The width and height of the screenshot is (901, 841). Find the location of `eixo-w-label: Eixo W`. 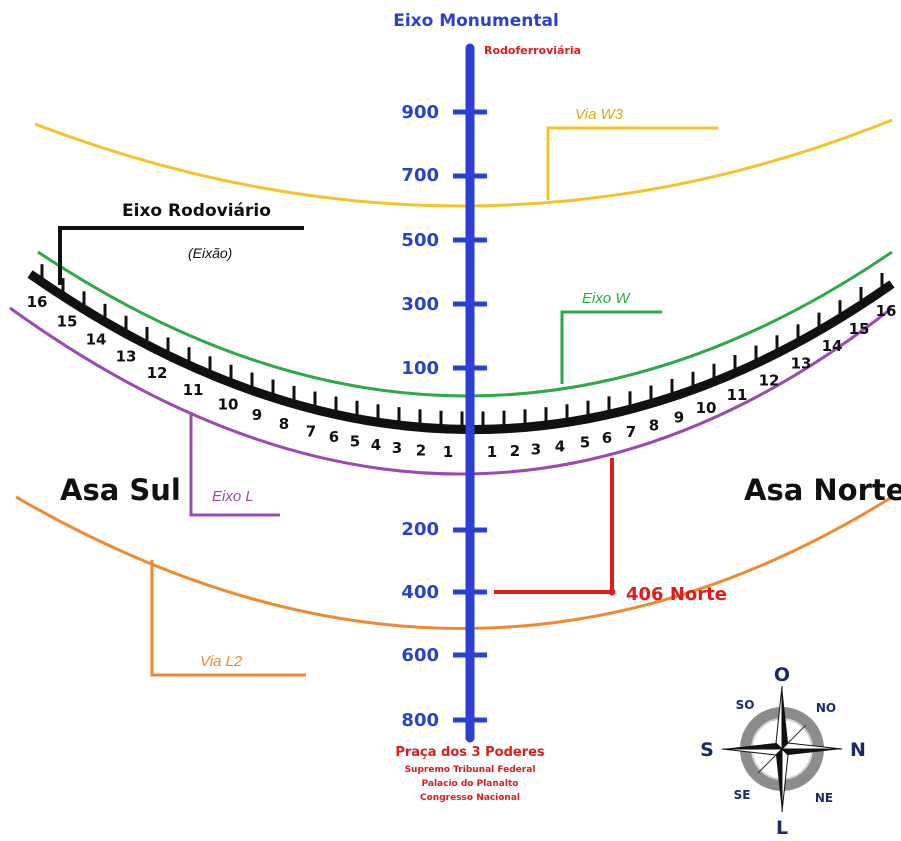

eixo-w-label: Eixo W is located at coordinates (606, 298).